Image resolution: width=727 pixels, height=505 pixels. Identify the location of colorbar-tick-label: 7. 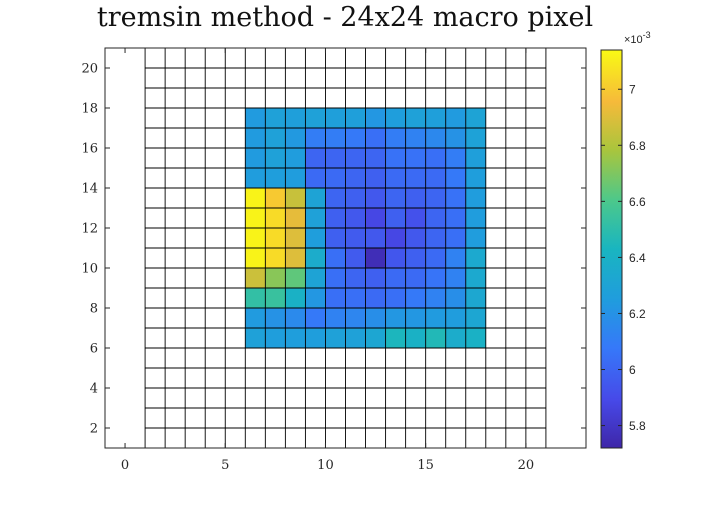
(632, 90).